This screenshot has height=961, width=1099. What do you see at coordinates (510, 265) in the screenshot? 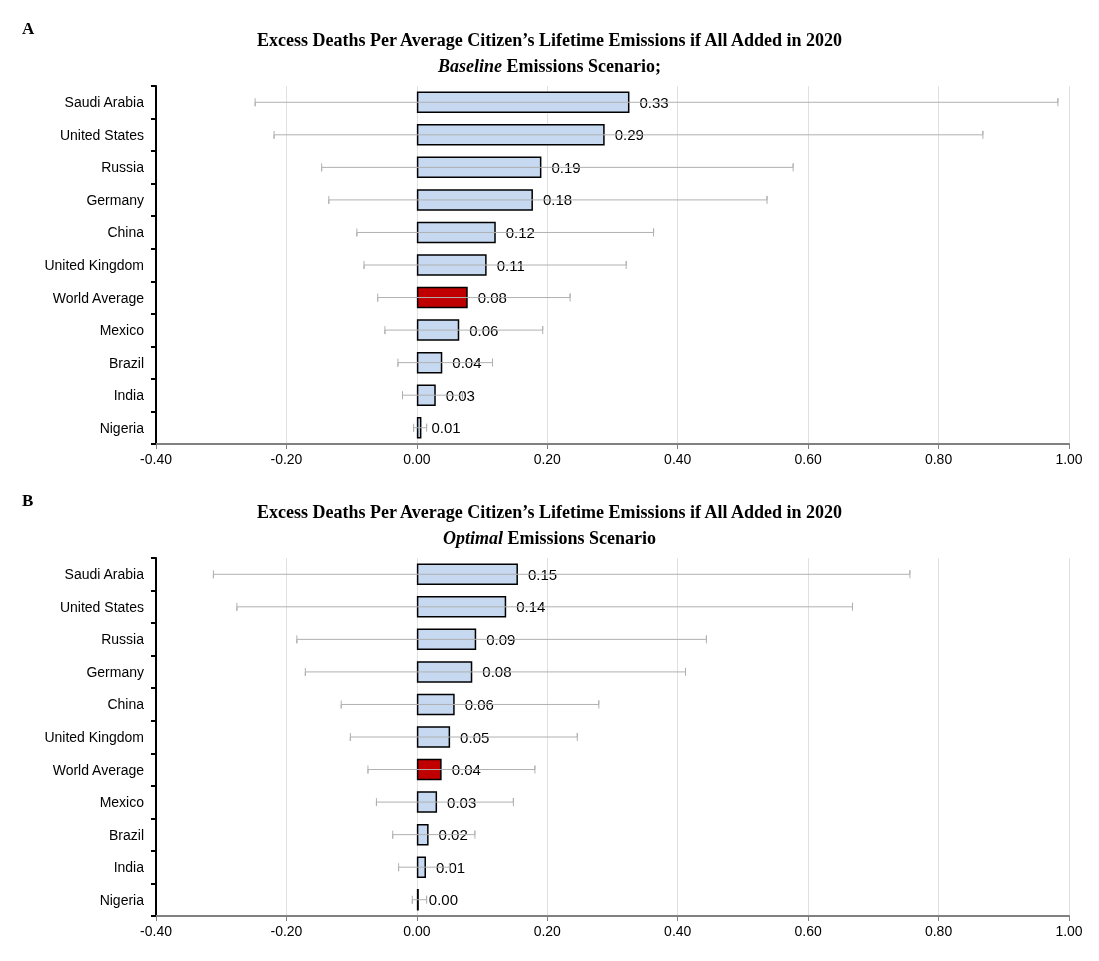
I see `data-label: 0.11` at bounding box center [510, 265].